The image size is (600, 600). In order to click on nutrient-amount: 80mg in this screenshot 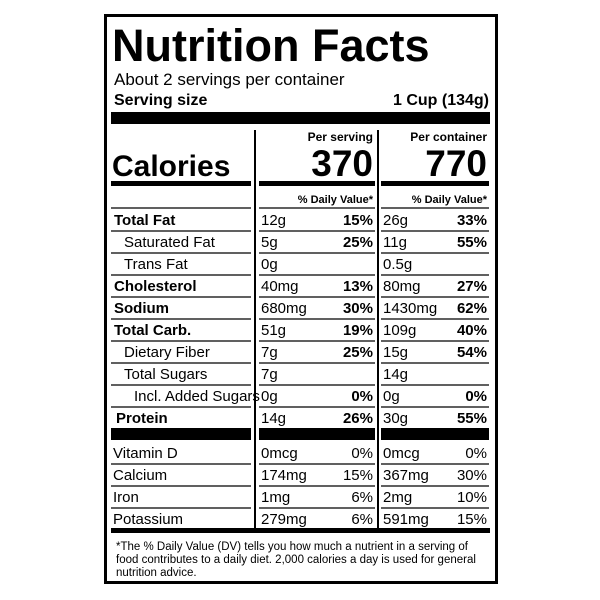, I will do `click(402, 286)`.